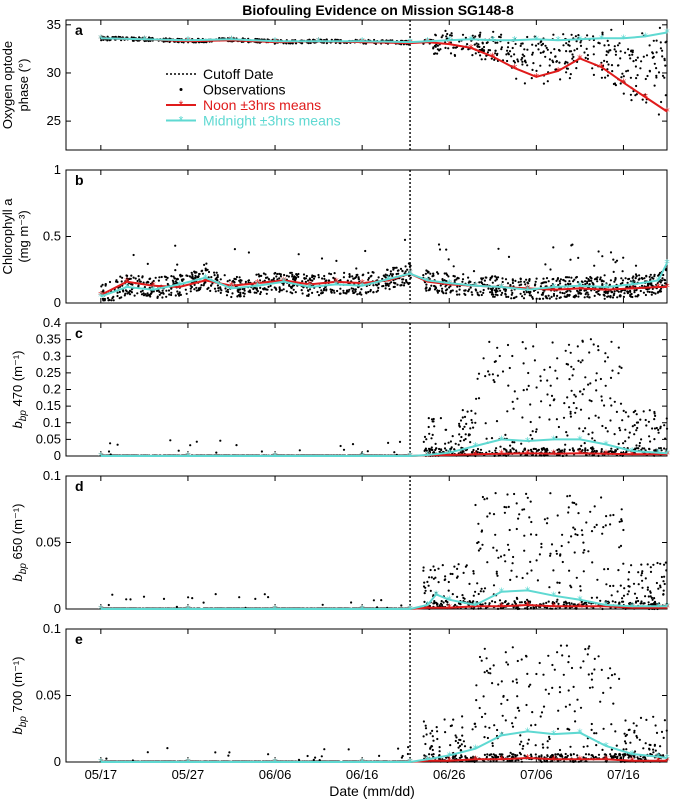  What do you see at coordinates (54, 24) in the screenshot?
I see `y-tick-label: 35` at bounding box center [54, 24].